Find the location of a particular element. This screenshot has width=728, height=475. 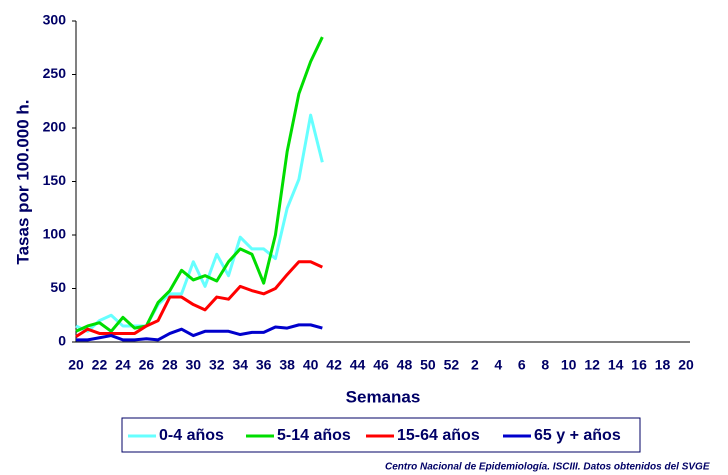

x-tick-label: 22 is located at coordinates (100, 365).